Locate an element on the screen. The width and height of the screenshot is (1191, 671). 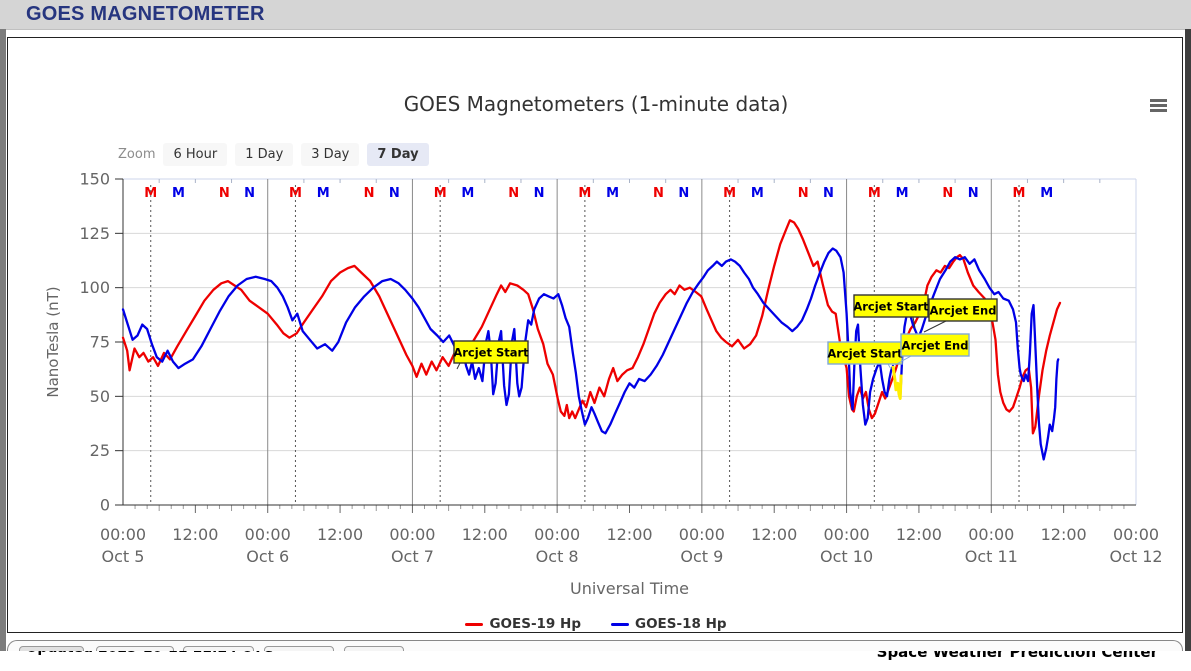
x-tick-date-label: Oct 5 is located at coordinates (123, 556).